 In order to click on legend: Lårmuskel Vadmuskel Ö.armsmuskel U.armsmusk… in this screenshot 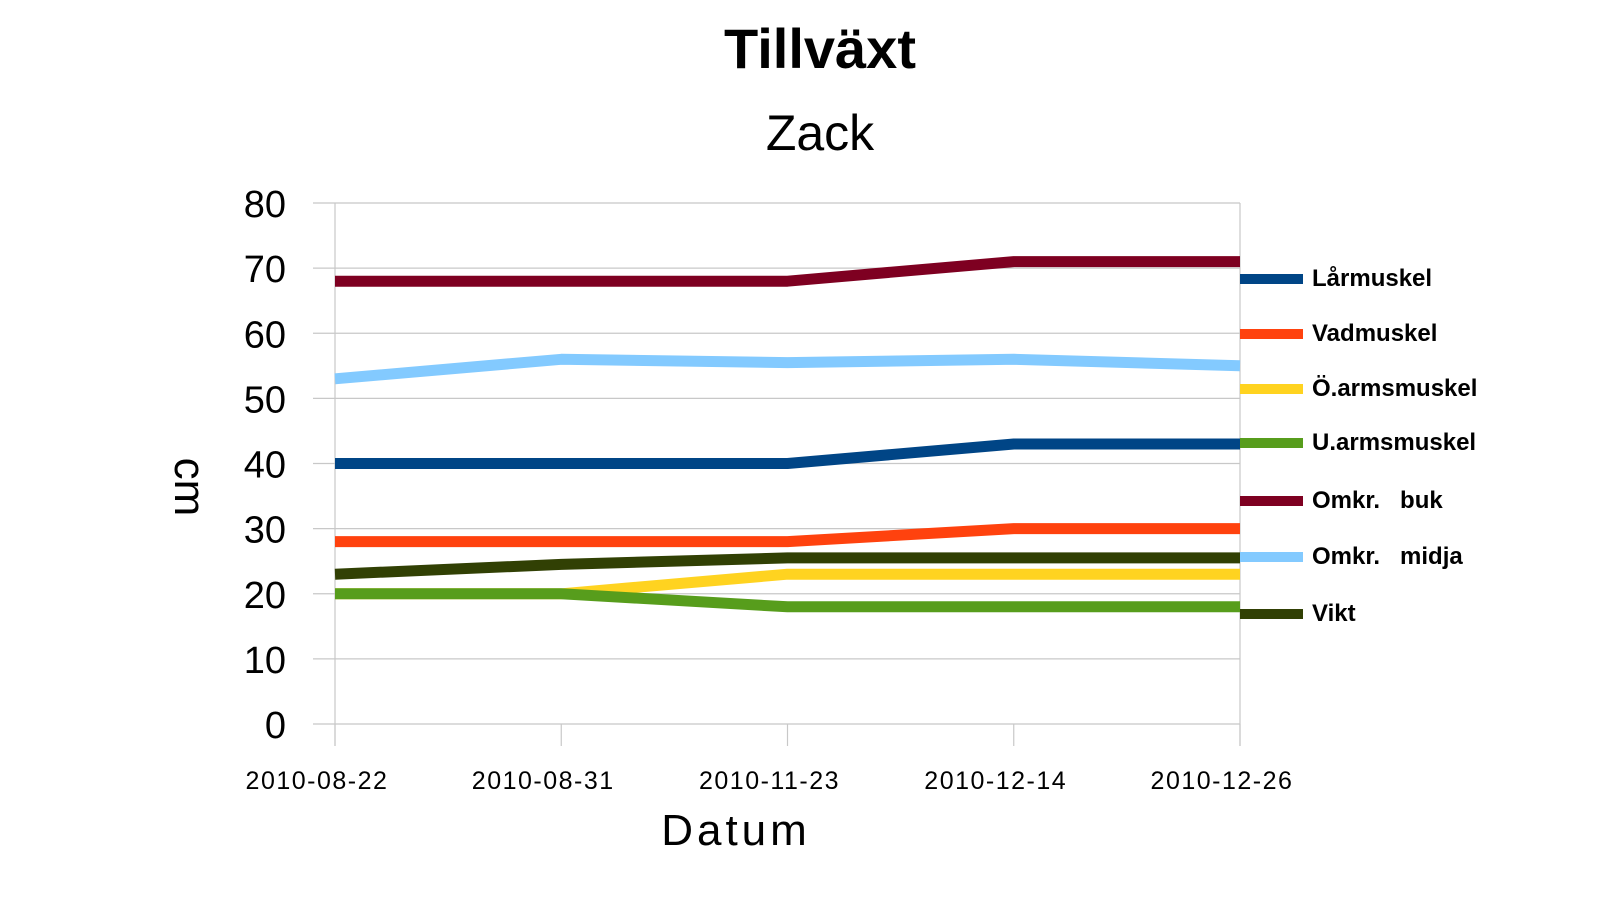, I will do `click(1358, 446)`.